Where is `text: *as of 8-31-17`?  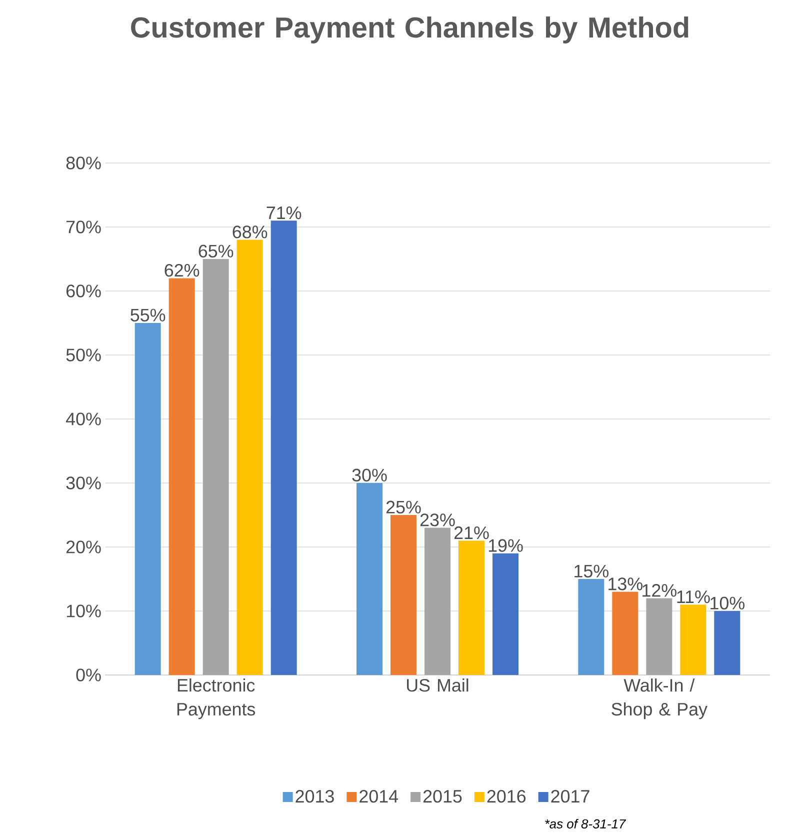
text: *as of 8-31-17 is located at coordinates (585, 823).